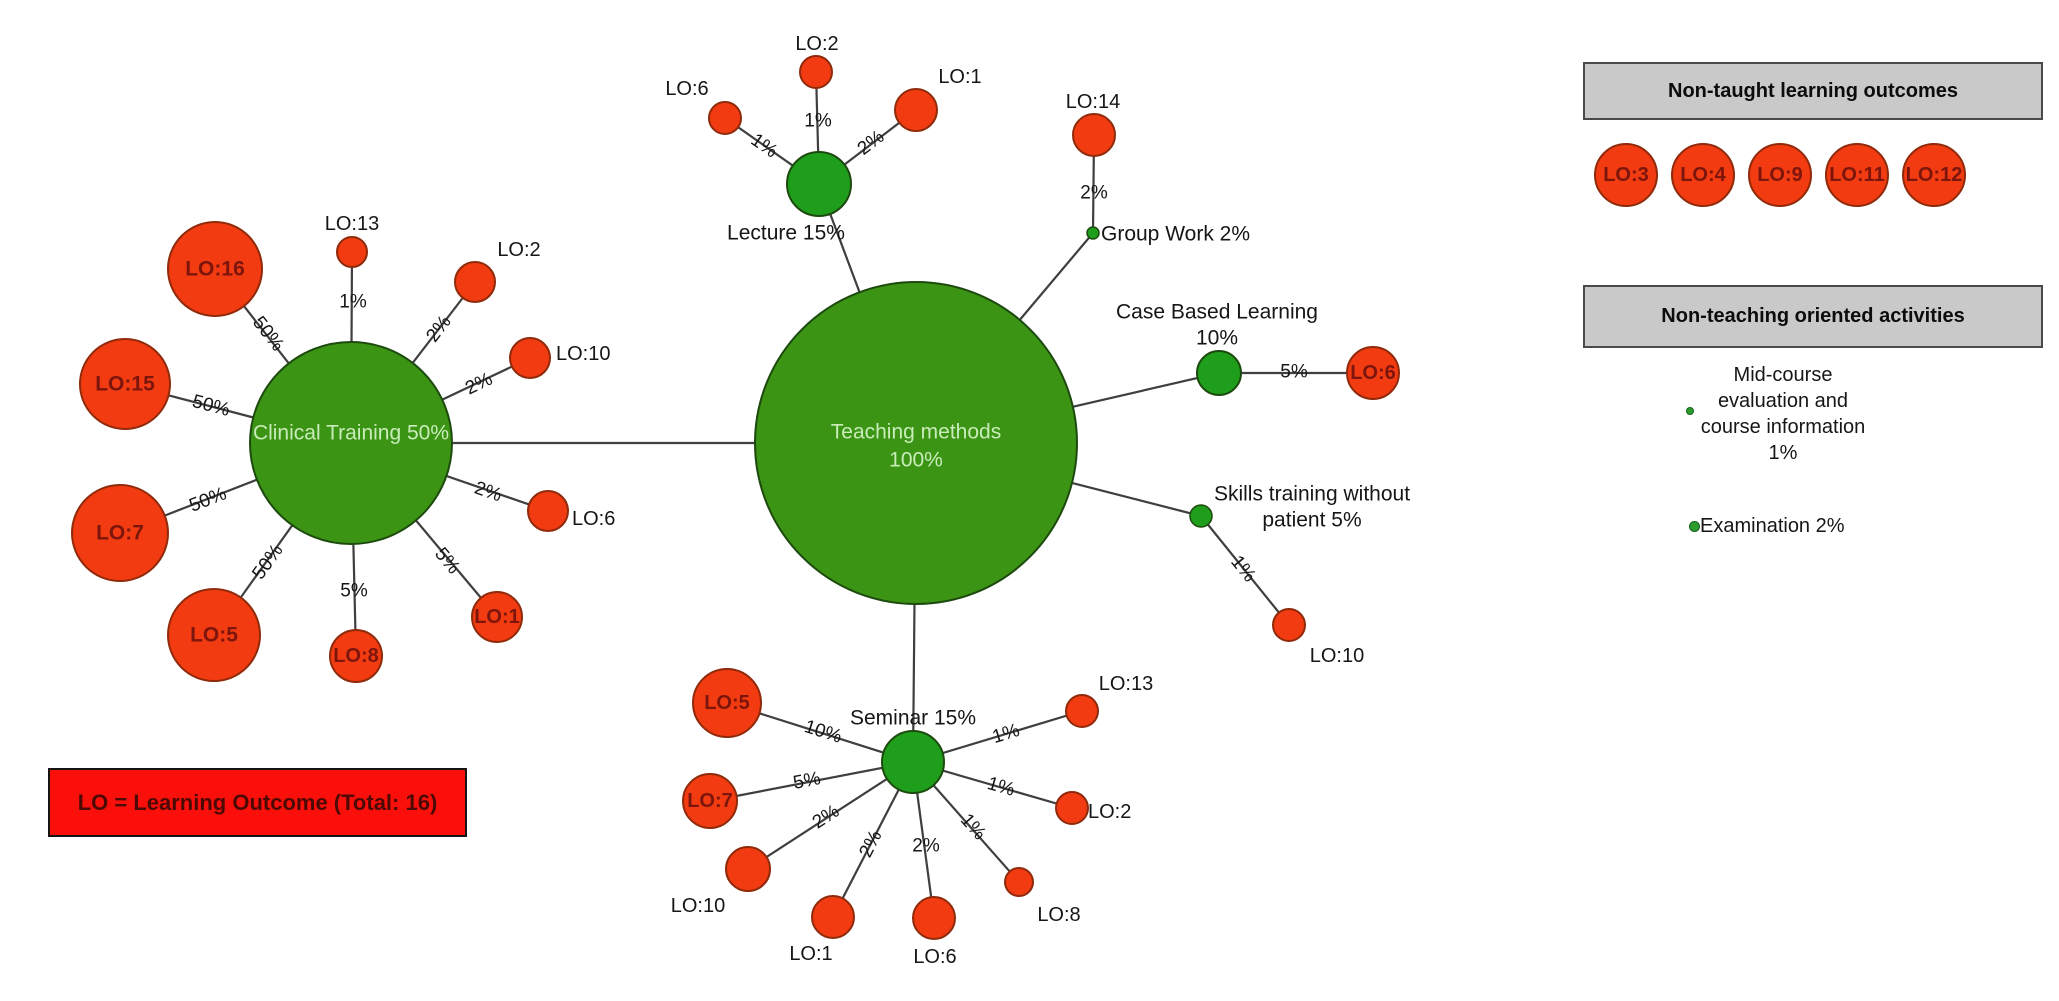  Describe the element at coordinates (1783, 453) in the screenshot. I see `midcourse-line: 1%` at that location.